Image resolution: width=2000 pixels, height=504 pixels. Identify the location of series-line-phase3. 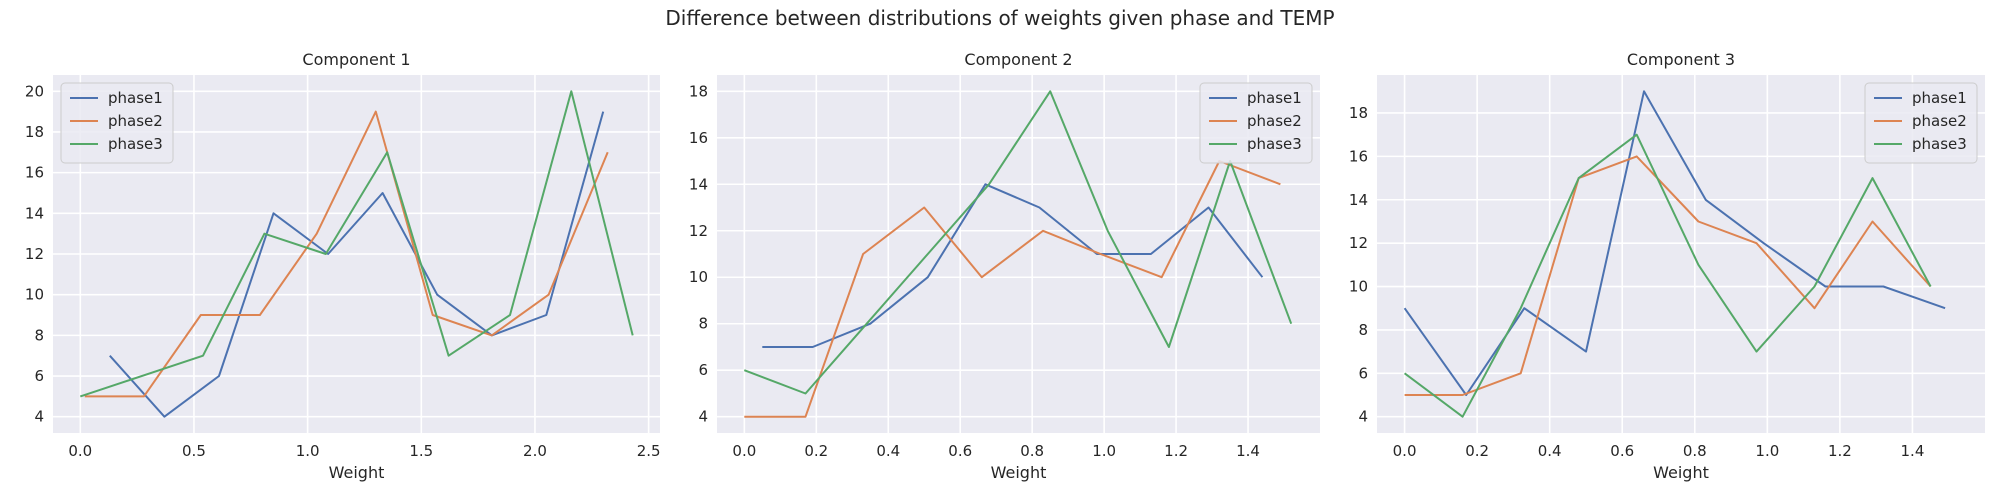
(1668, 275).